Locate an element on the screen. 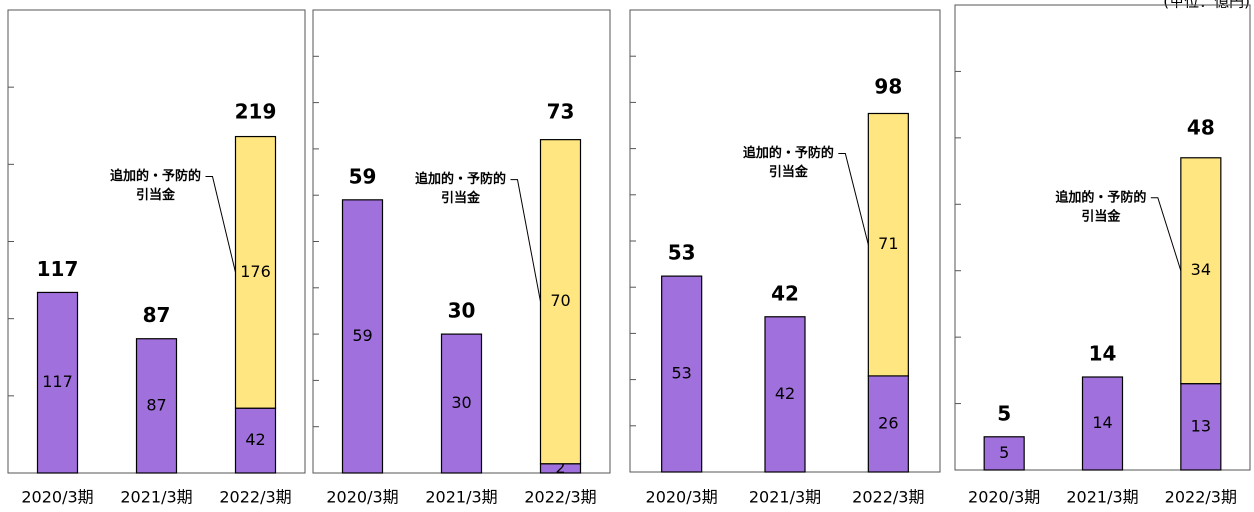  total-label: 59 is located at coordinates (363, 176).